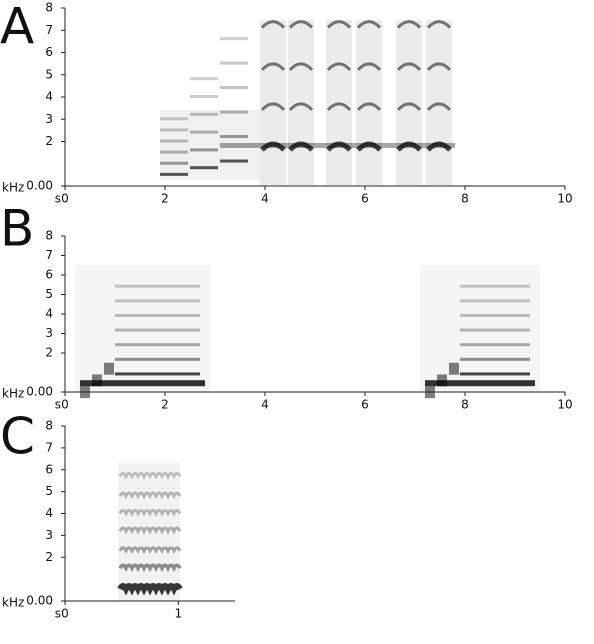  What do you see at coordinates (49, 491) in the screenshot?
I see `y-tick-label: 5` at bounding box center [49, 491].